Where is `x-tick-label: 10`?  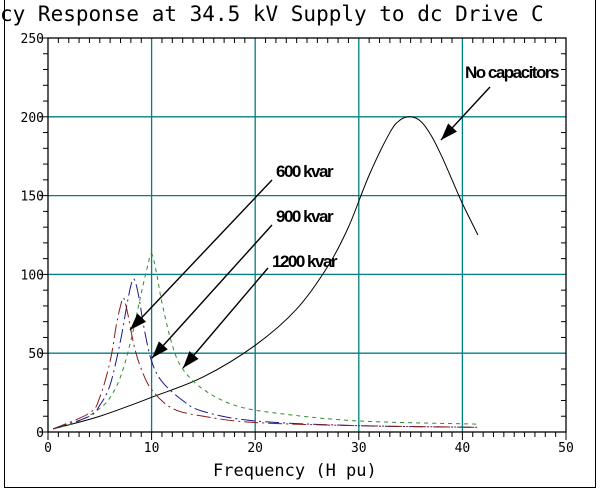
x-tick-label: 10 is located at coordinates (152, 448).